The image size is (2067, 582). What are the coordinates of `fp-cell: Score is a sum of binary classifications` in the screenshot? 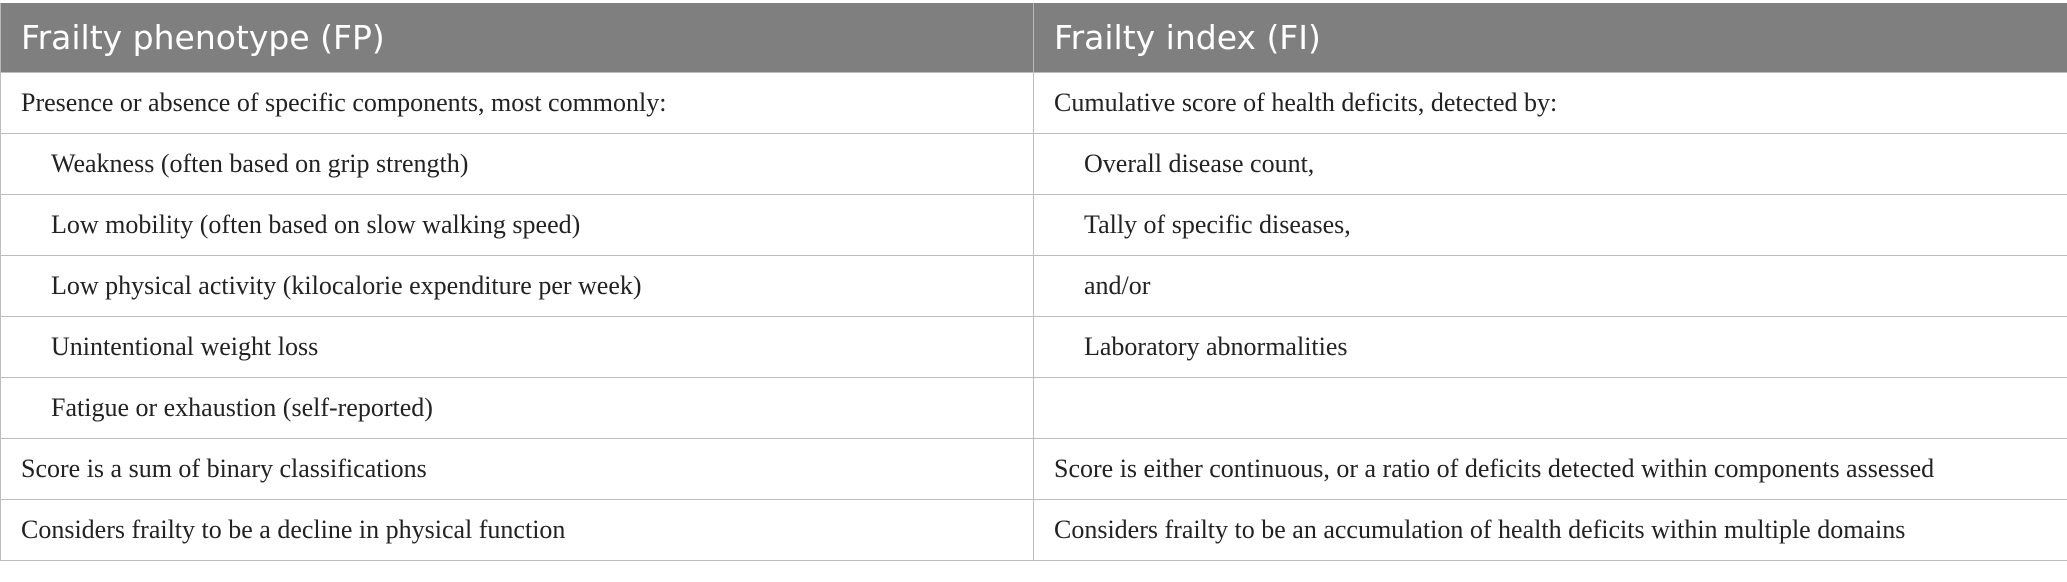 It's located at (517, 468).